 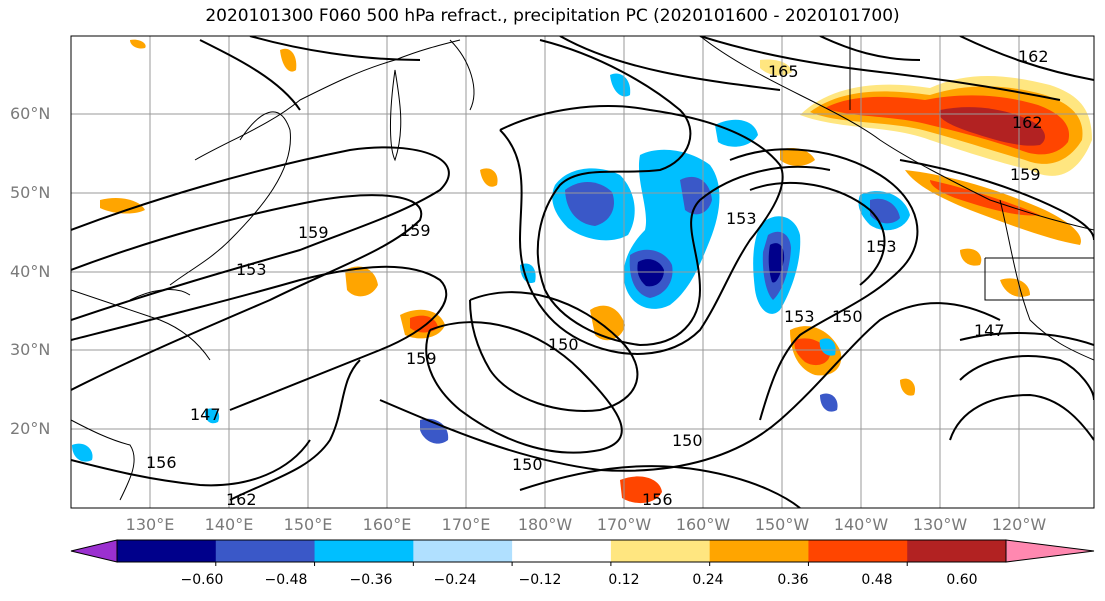 I want to click on lat-label: 20°N, so click(x=30, y=428).